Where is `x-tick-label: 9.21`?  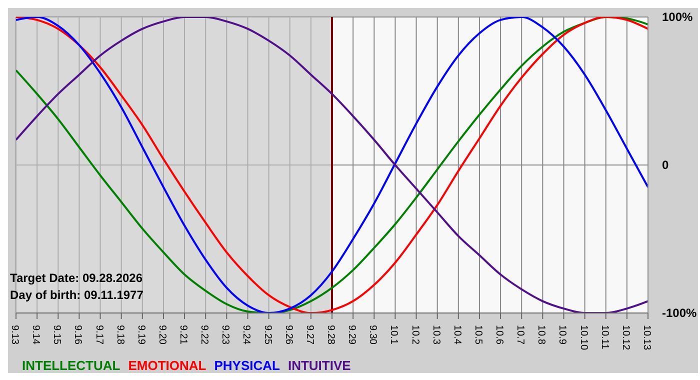
x-tick-label: 9.21 is located at coordinates (183, 335).